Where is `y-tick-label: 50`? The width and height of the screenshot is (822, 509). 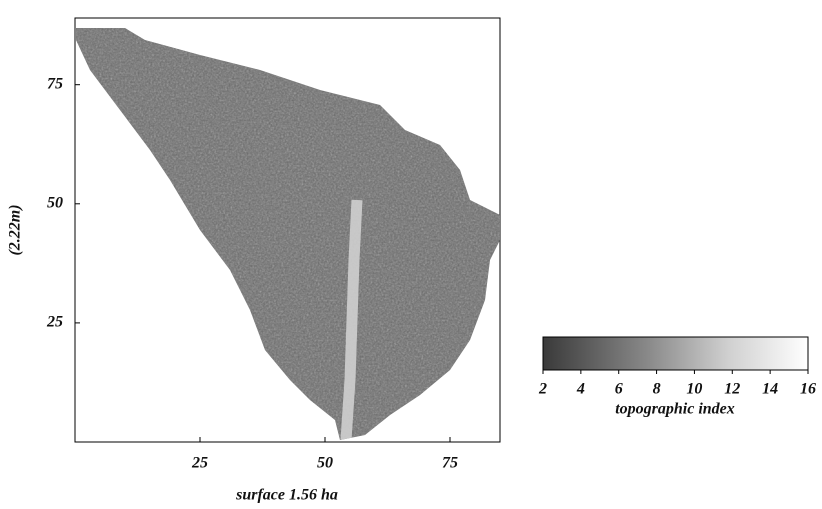 y-tick-label: 50 is located at coordinates (55, 202).